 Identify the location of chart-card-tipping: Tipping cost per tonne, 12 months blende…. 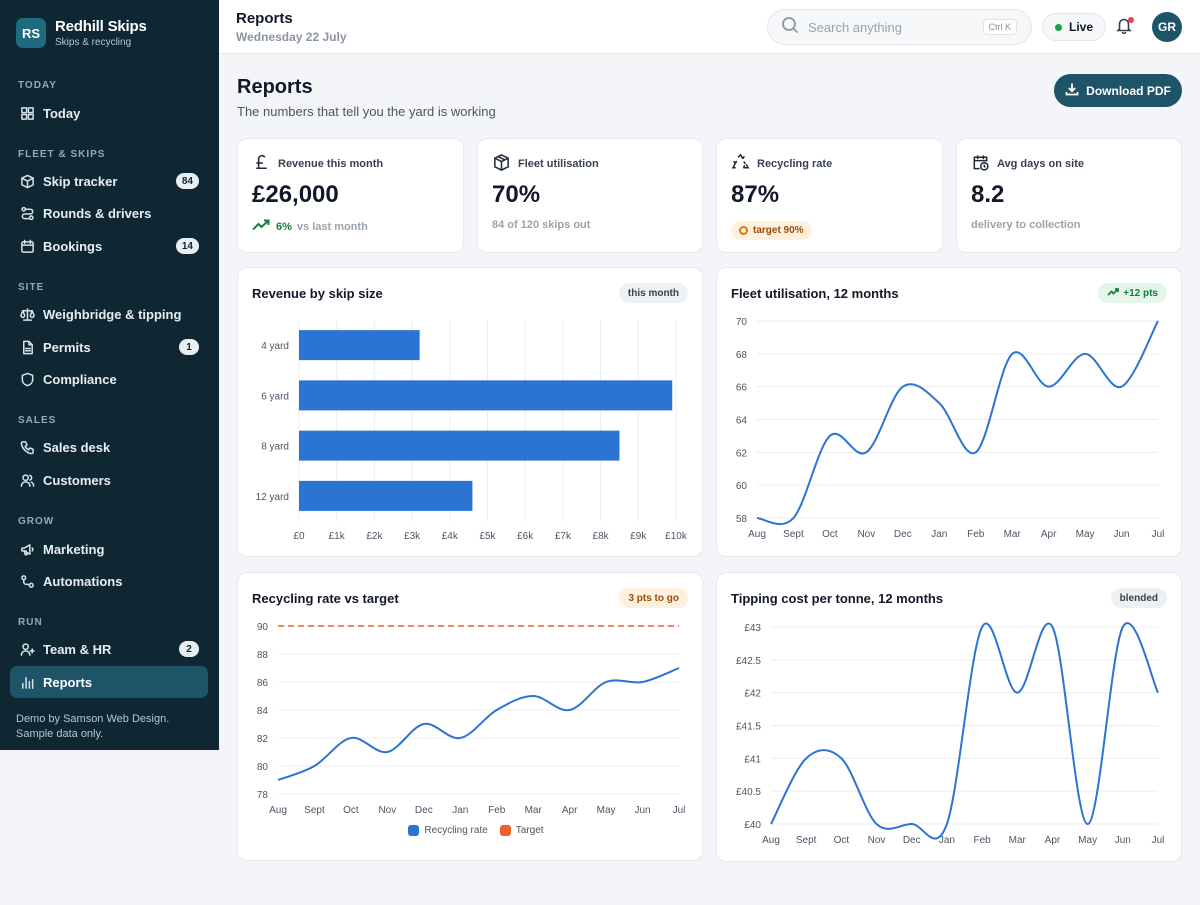
(949, 717).